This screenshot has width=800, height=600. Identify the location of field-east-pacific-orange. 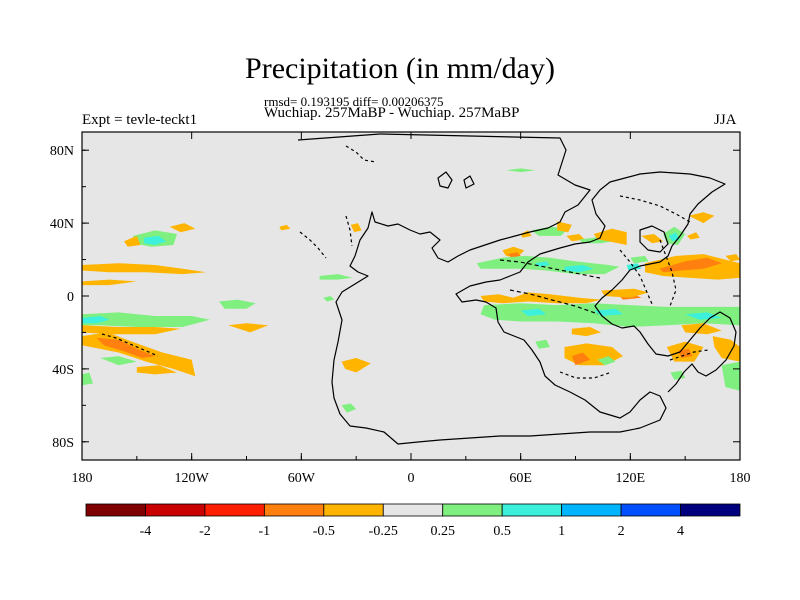
(248, 328).